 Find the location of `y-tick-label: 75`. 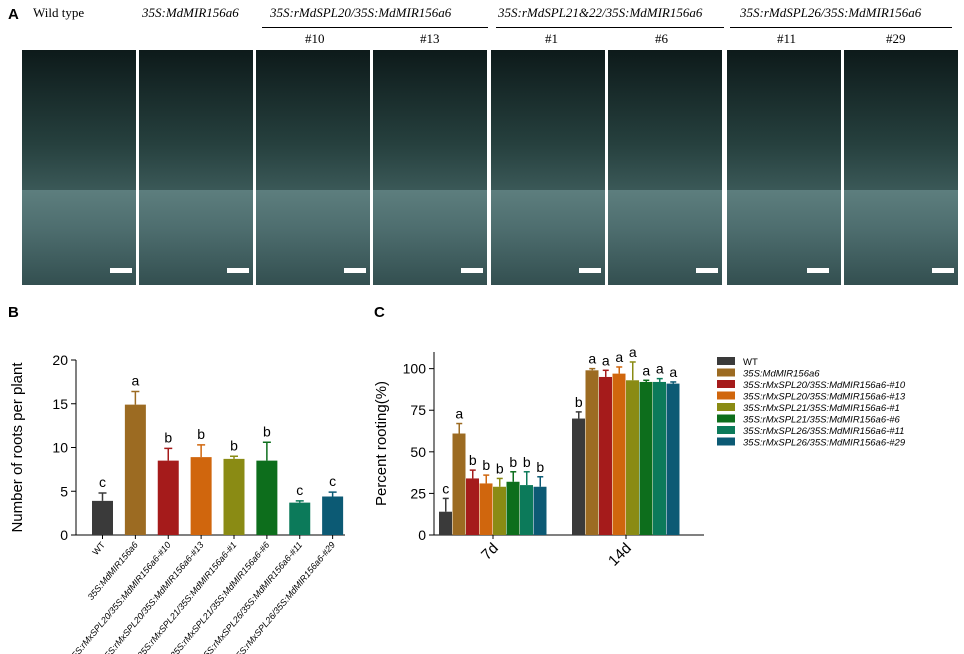

y-tick-label: 75 is located at coordinates (418, 410).